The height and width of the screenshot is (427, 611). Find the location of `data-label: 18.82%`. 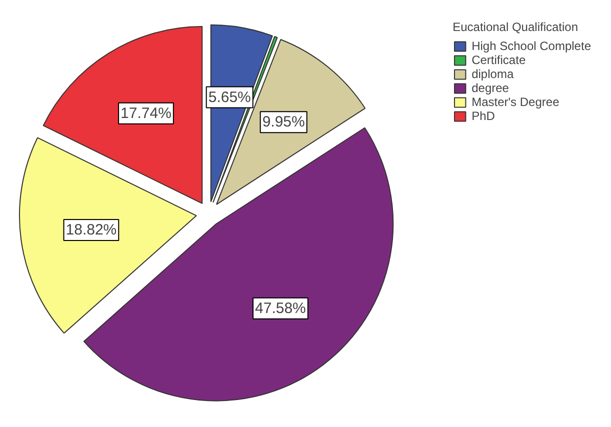

data-label: 18.82% is located at coordinates (91, 229).